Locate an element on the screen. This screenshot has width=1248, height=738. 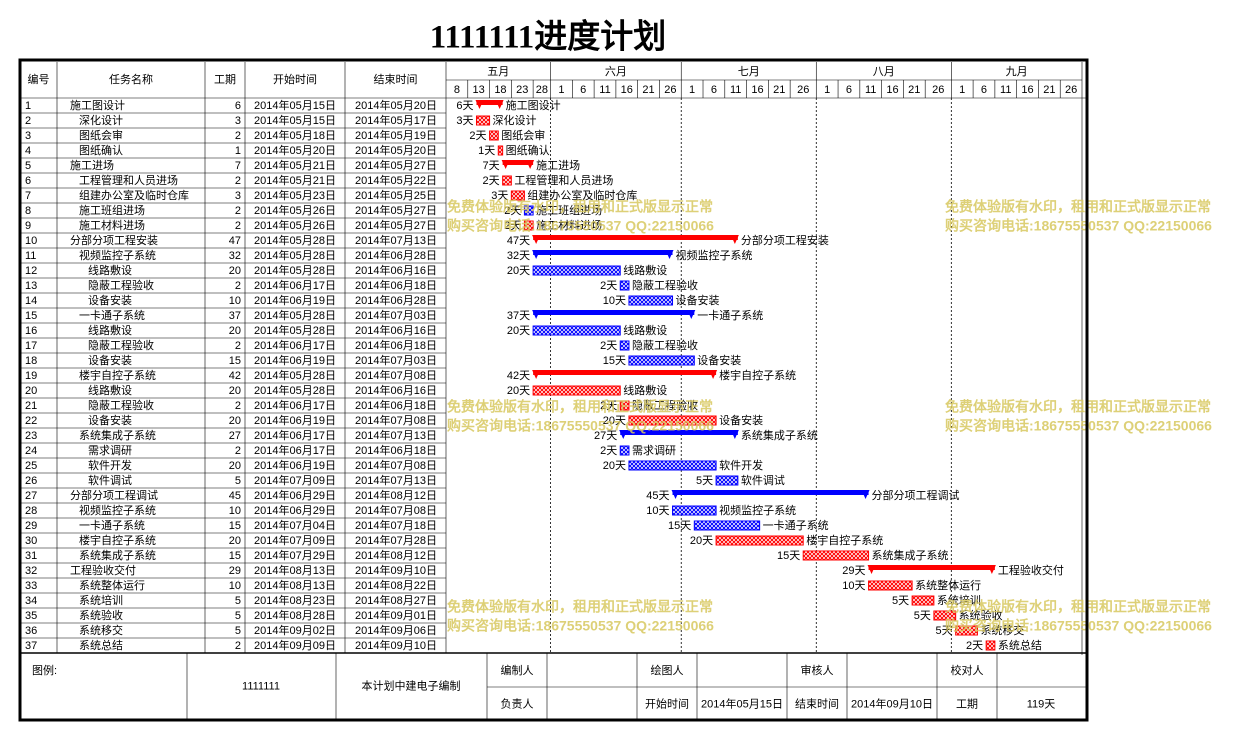
column-header: 编号 is located at coordinates (39, 79).